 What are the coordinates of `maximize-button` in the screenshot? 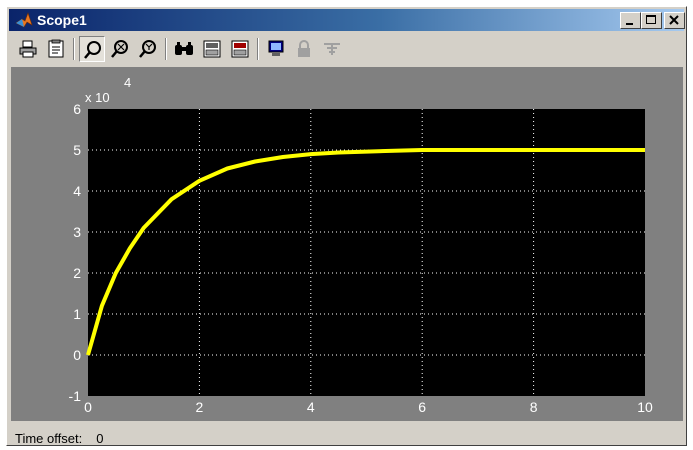 It's located at (651, 20).